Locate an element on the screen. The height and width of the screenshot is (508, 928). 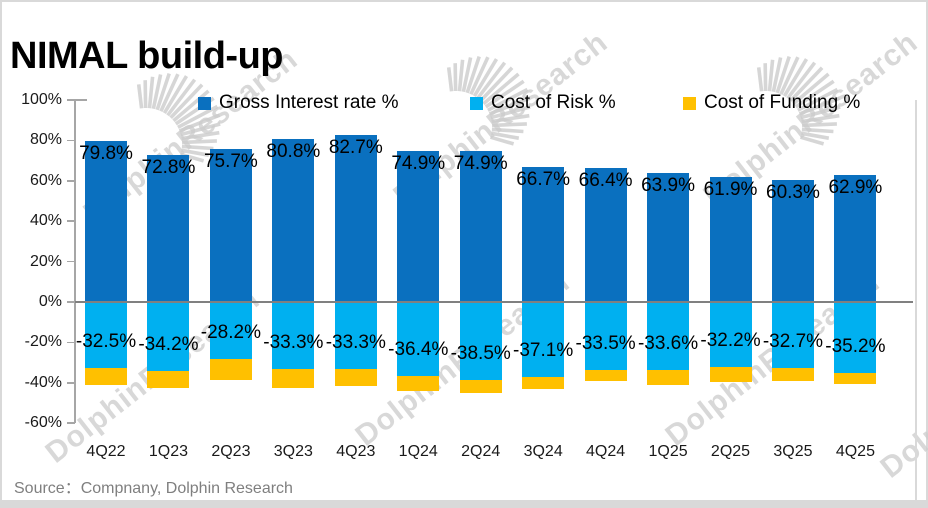
x-axis-category-label: 2Q24 is located at coordinates (481, 451).